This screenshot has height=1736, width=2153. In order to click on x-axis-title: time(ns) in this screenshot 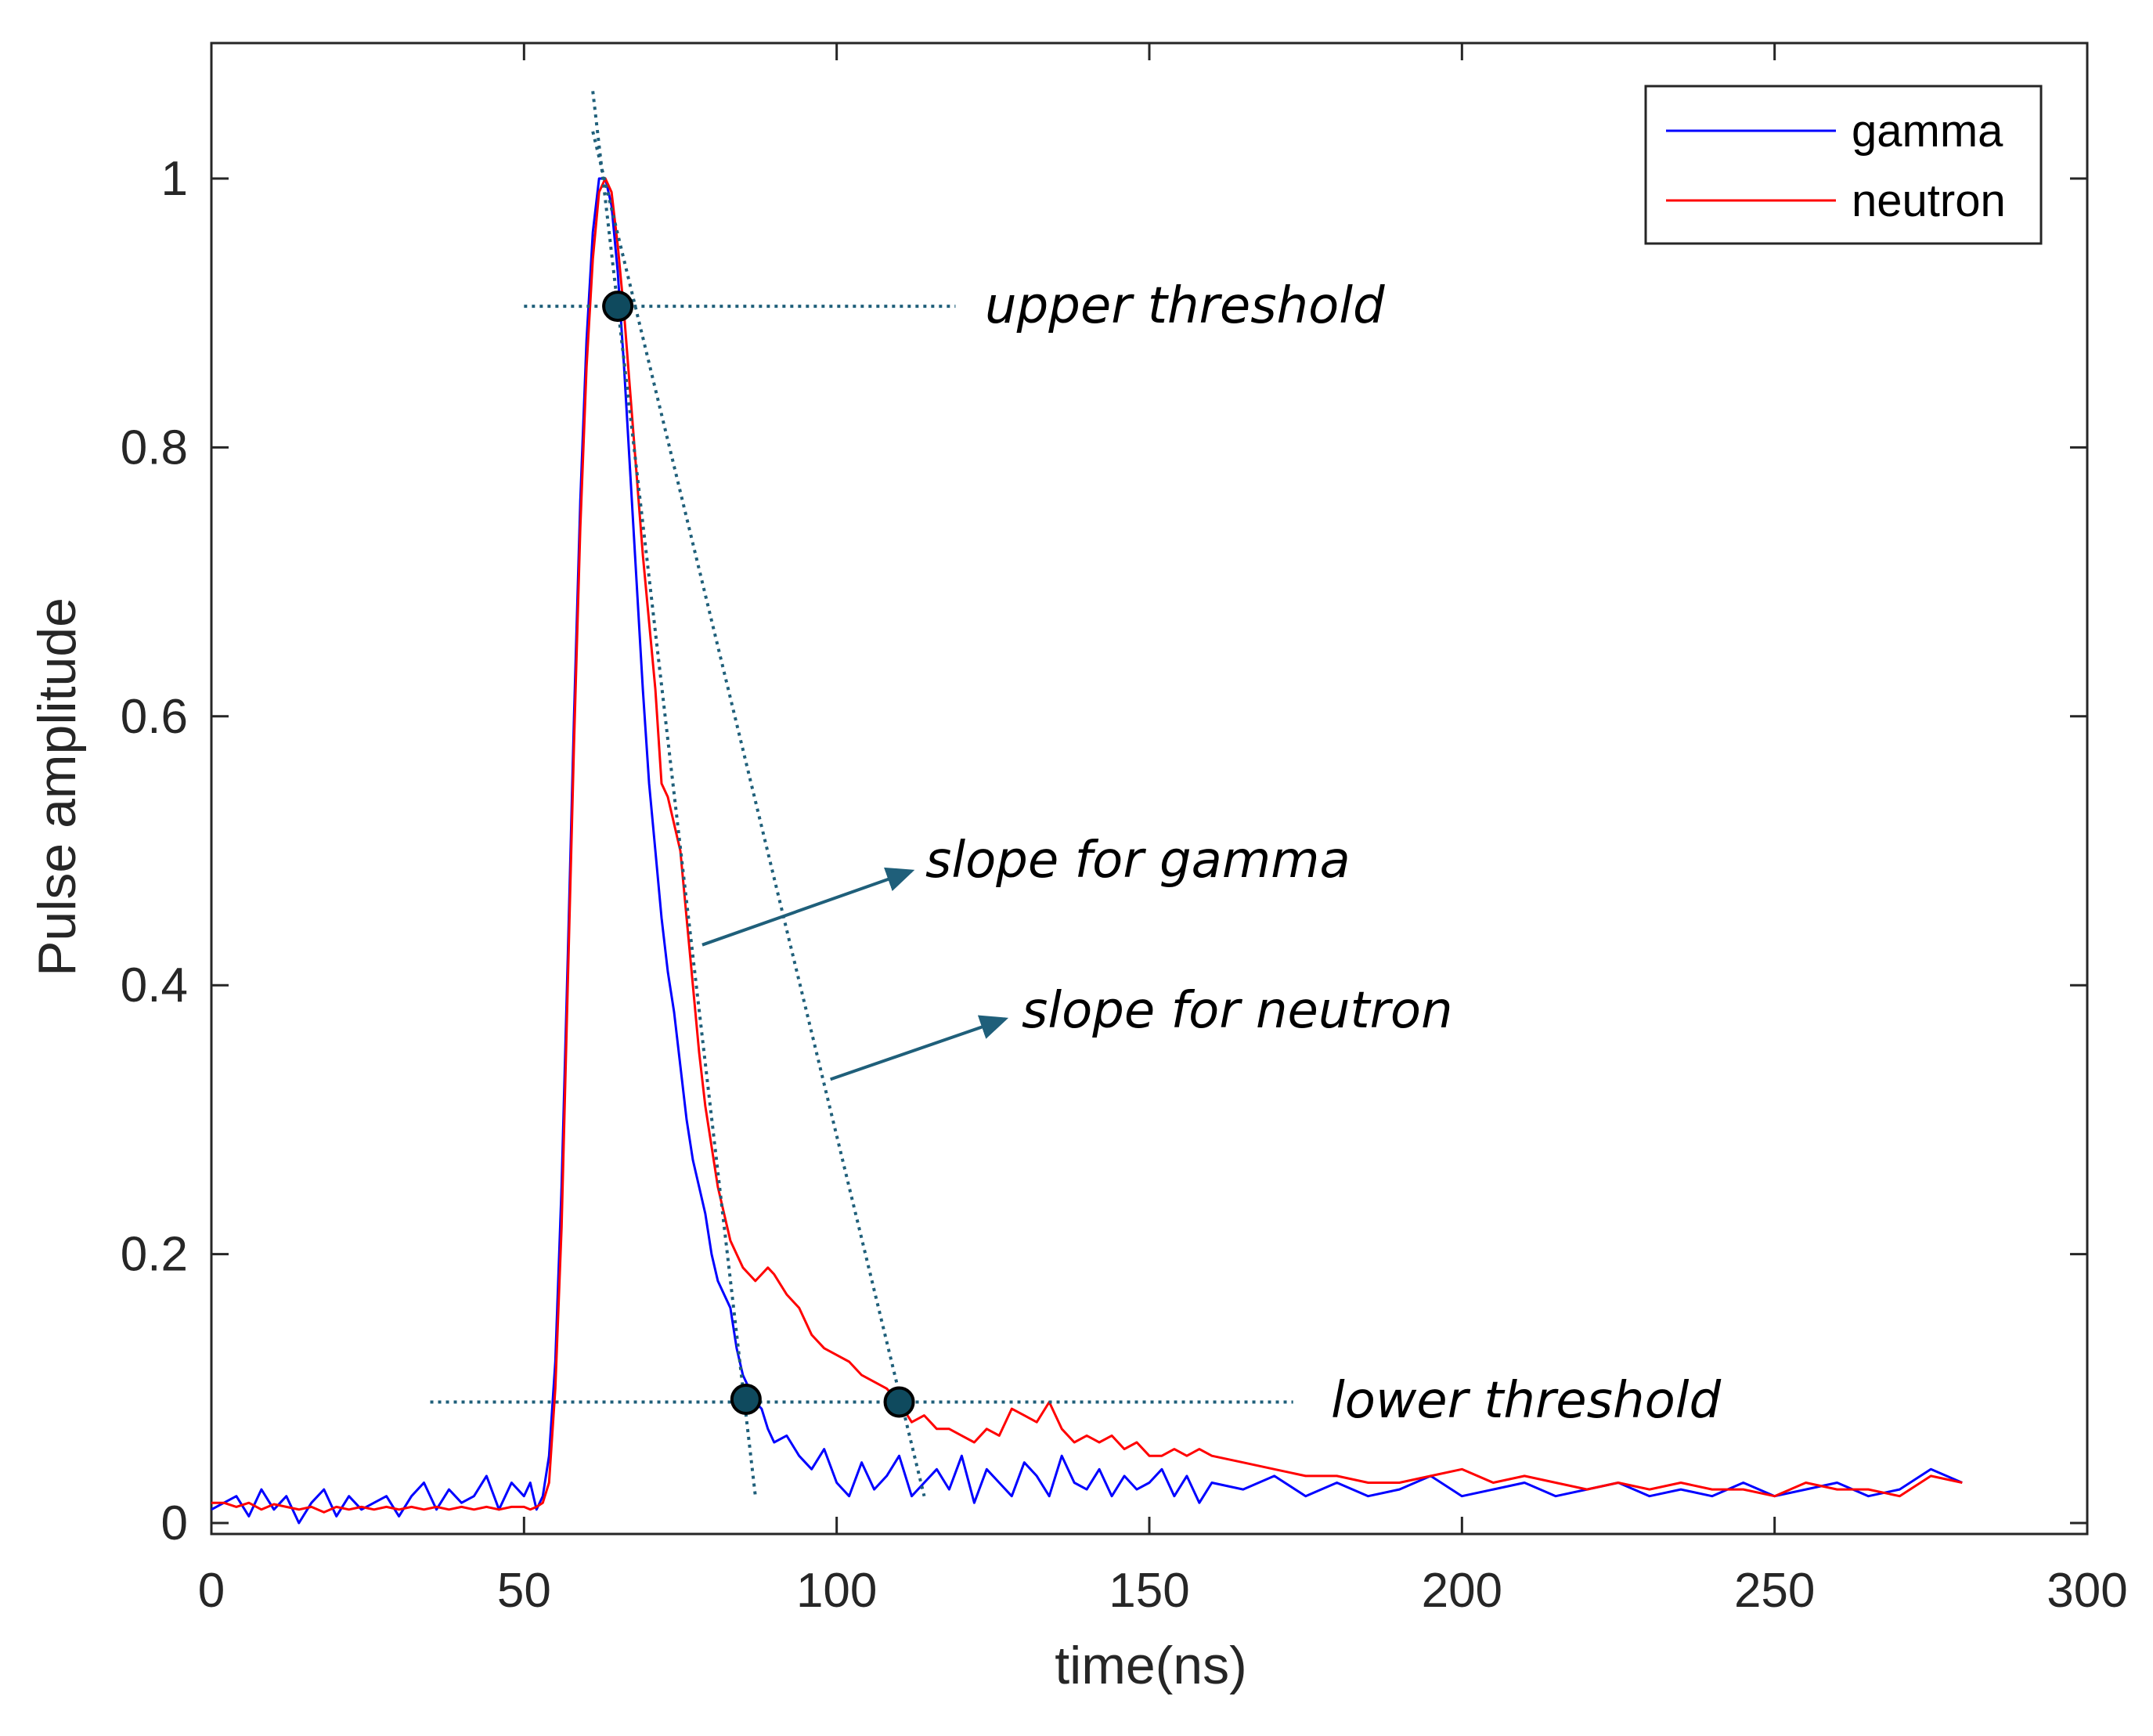, I will do `click(1151, 1665)`.